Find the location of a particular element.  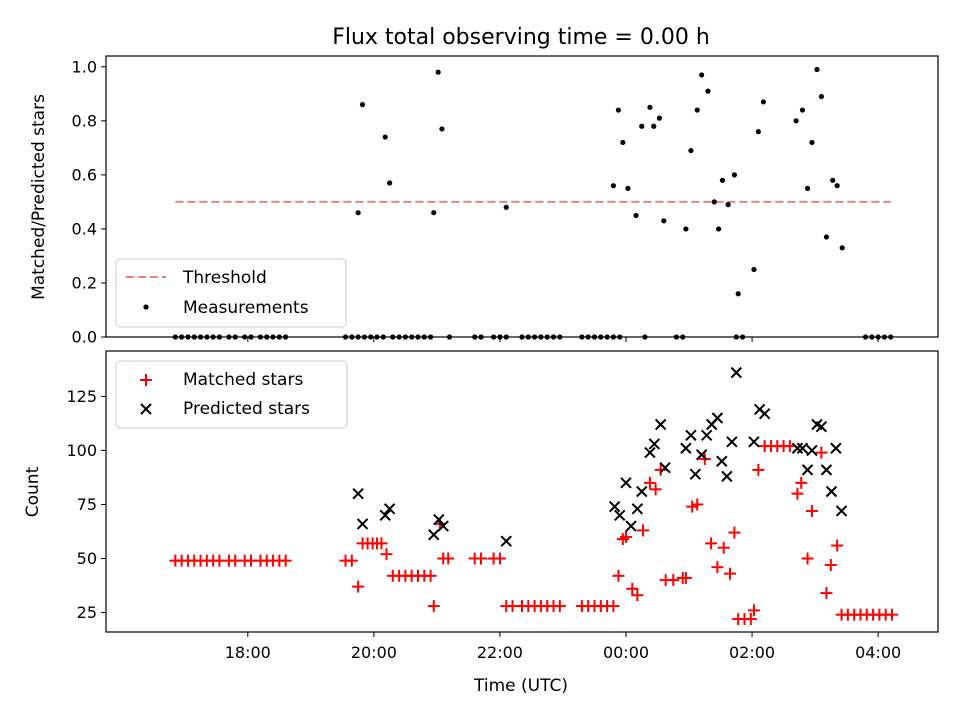

top-y-tick-label: 0.2 is located at coordinates (84, 282).